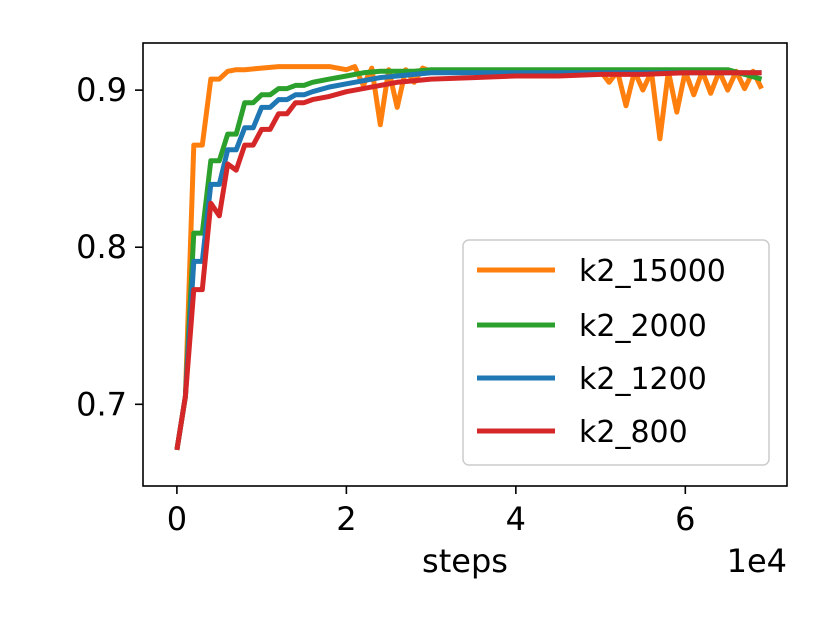 The height and width of the screenshot is (623, 831). I want to click on y-axis-ticks: 0.7 0.8 0.9, so click(109, 247).